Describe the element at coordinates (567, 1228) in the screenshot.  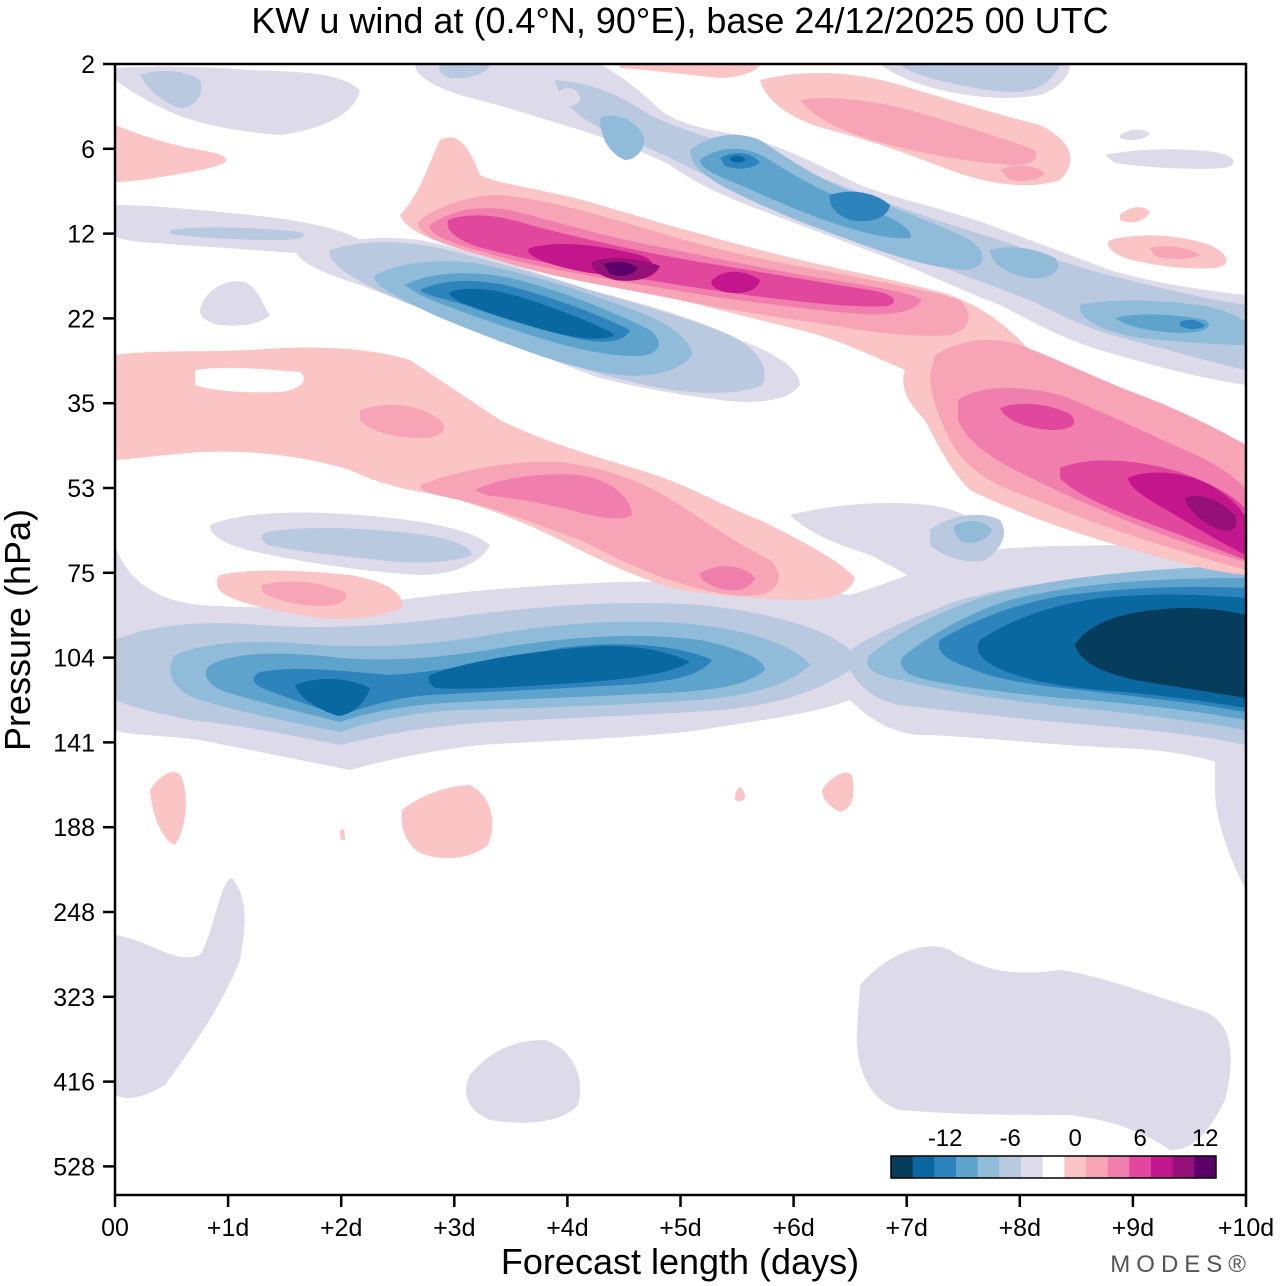
I see `x-tick-label: +4d` at that location.